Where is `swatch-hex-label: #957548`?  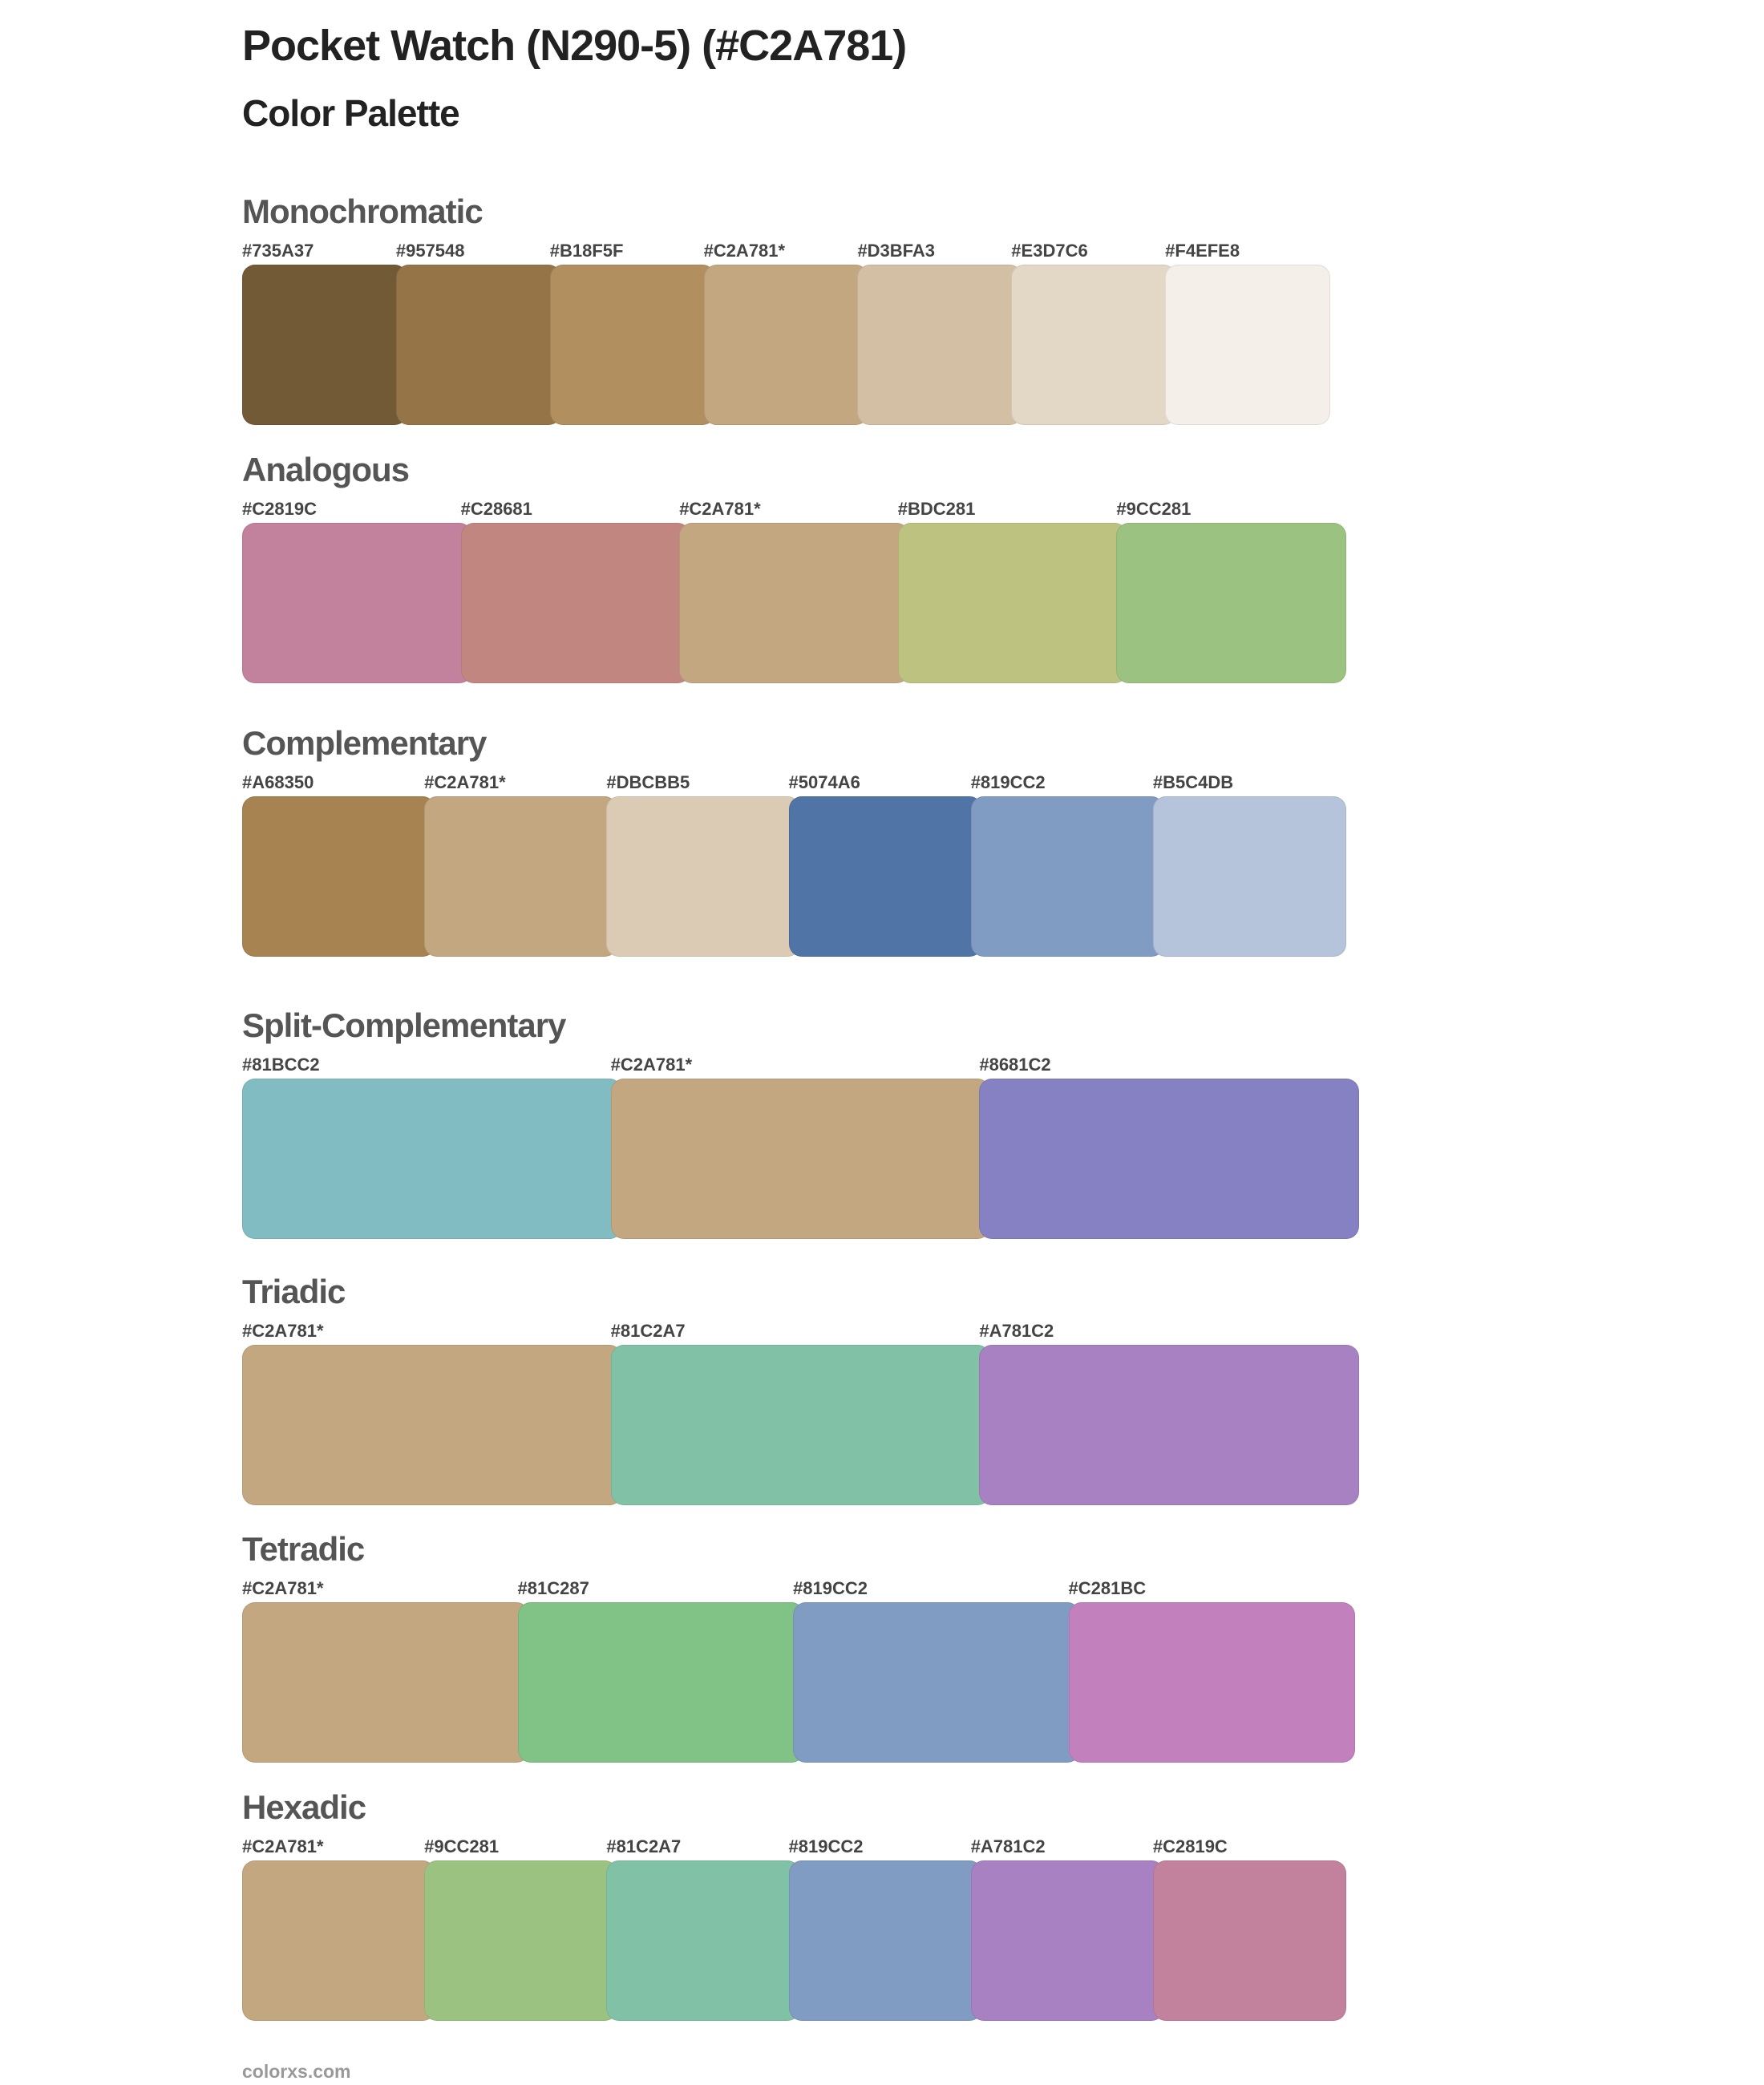 swatch-hex-label: #957548 is located at coordinates (430, 251).